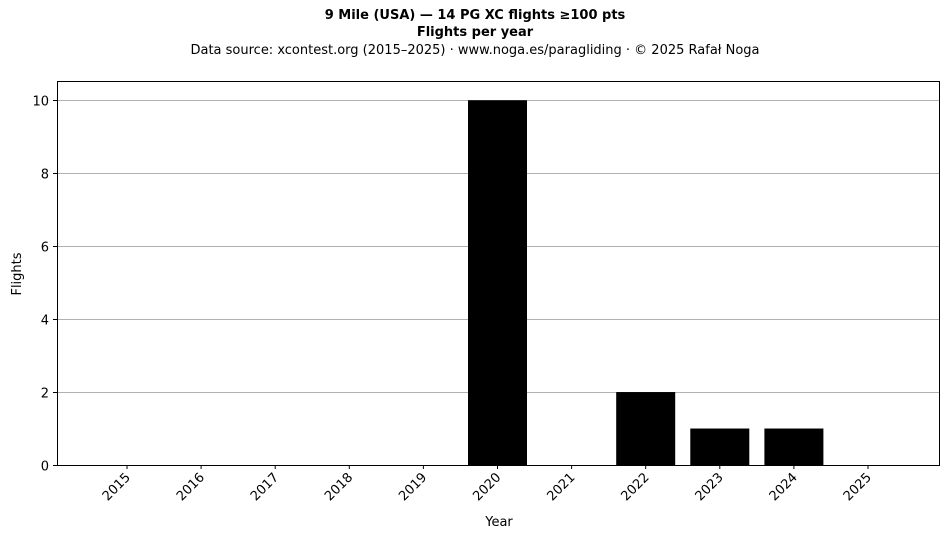  What do you see at coordinates (45, 394) in the screenshot?
I see `y-tick-label: 2` at bounding box center [45, 394].